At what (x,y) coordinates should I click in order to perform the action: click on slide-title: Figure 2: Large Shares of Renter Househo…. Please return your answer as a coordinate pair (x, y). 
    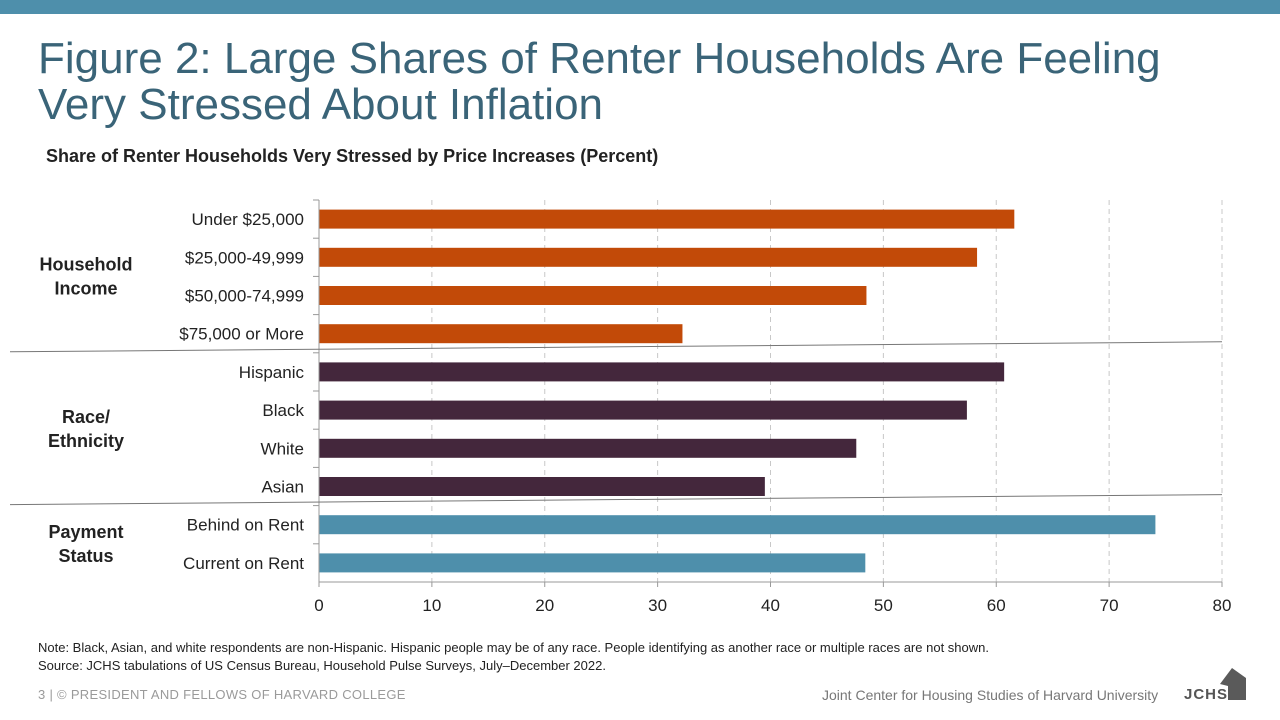
    Looking at the image, I should click on (599, 81).